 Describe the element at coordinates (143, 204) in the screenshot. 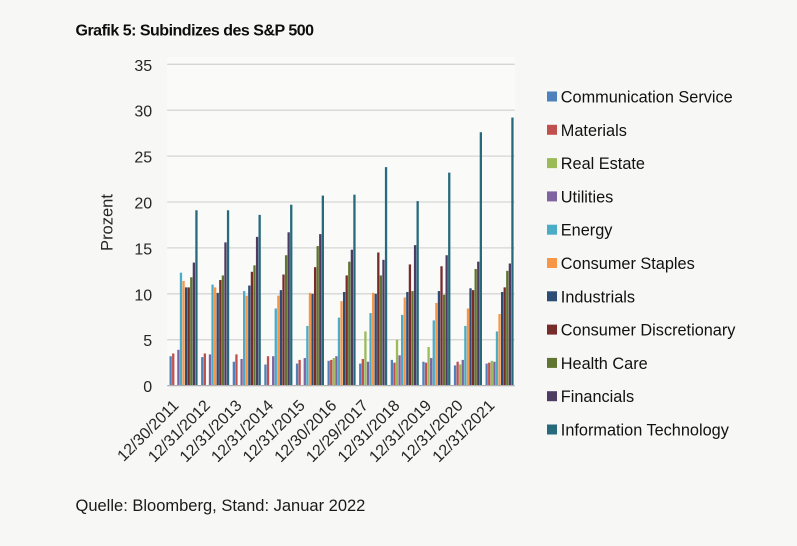

I see `svg-text: 20` at that location.